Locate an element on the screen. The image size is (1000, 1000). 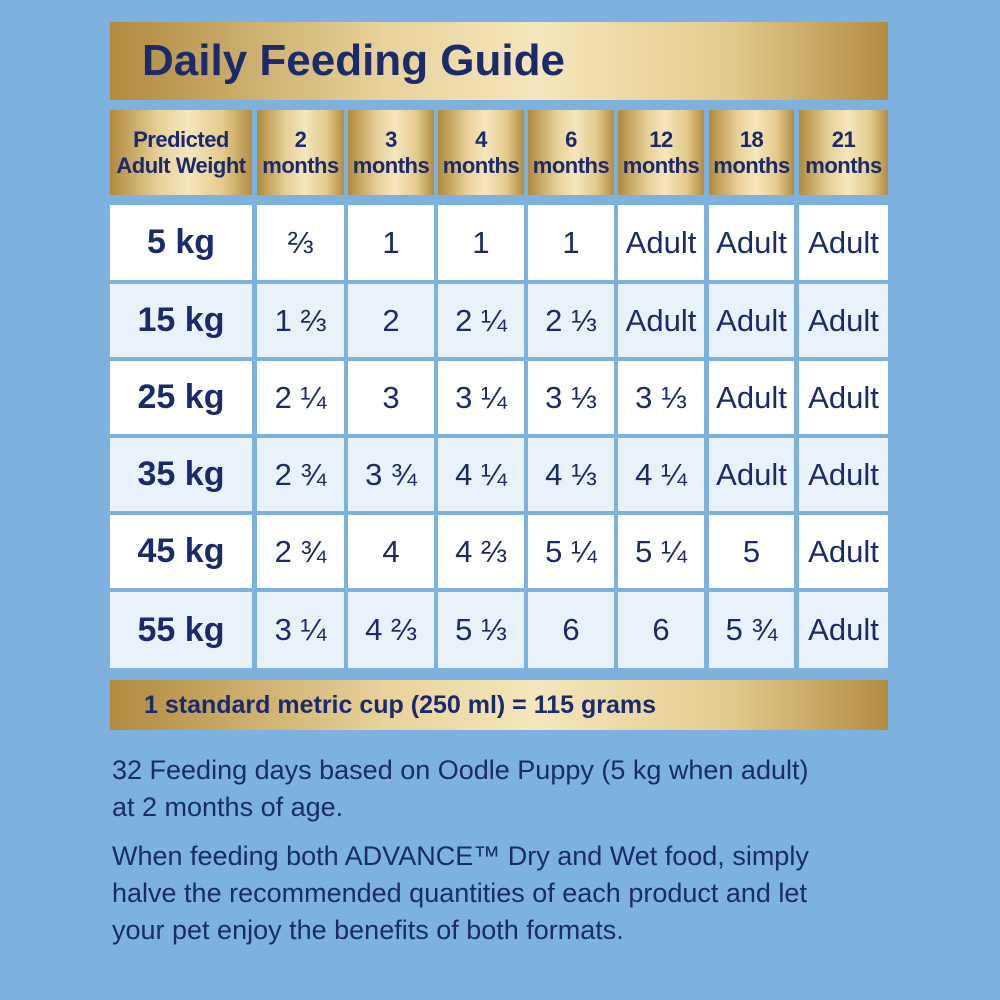
amount-cell: 4 ⅓ is located at coordinates (571, 474).